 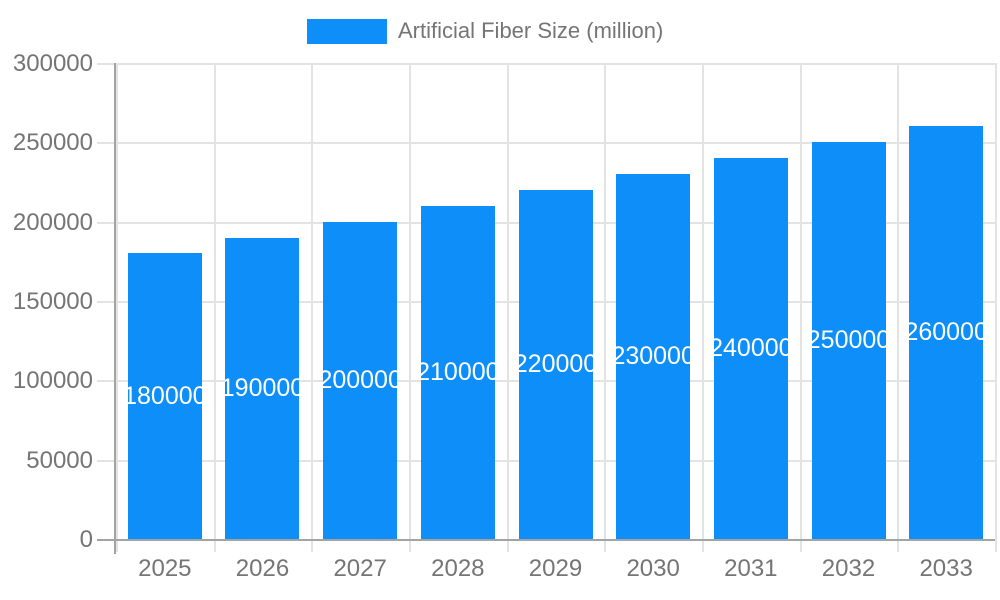 What do you see at coordinates (653, 568) in the screenshot?
I see `x-axis-label: 2030` at bounding box center [653, 568].